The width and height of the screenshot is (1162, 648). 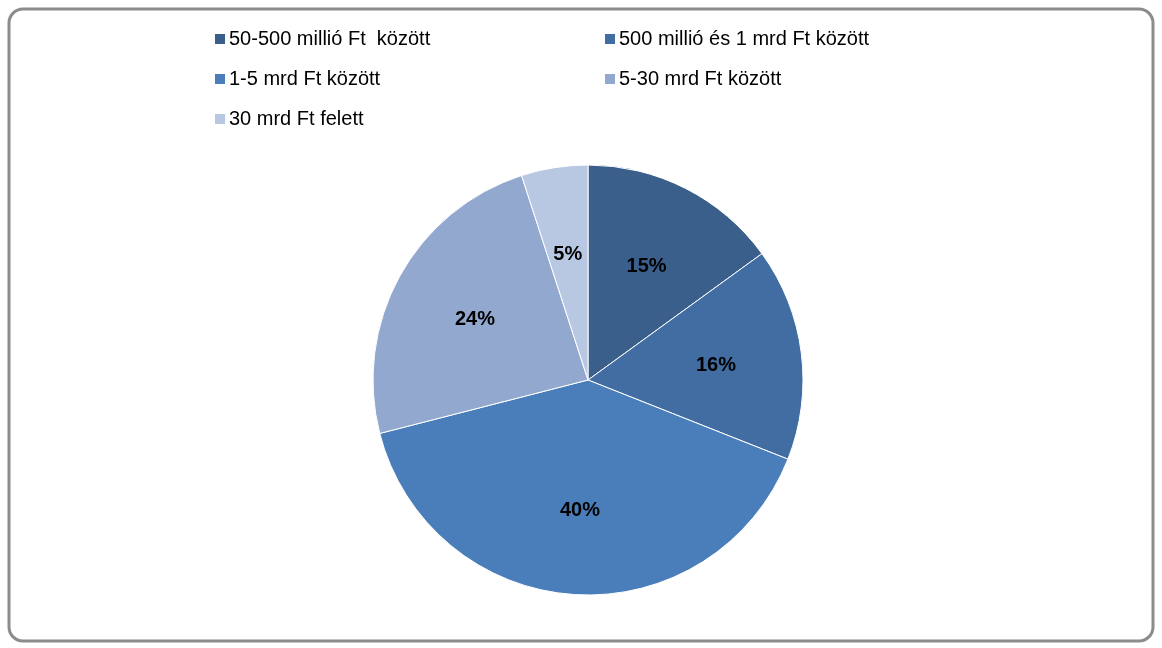 What do you see at coordinates (475, 317) in the screenshot?
I see `data-label: 24%` at bounding box center [475, 317].